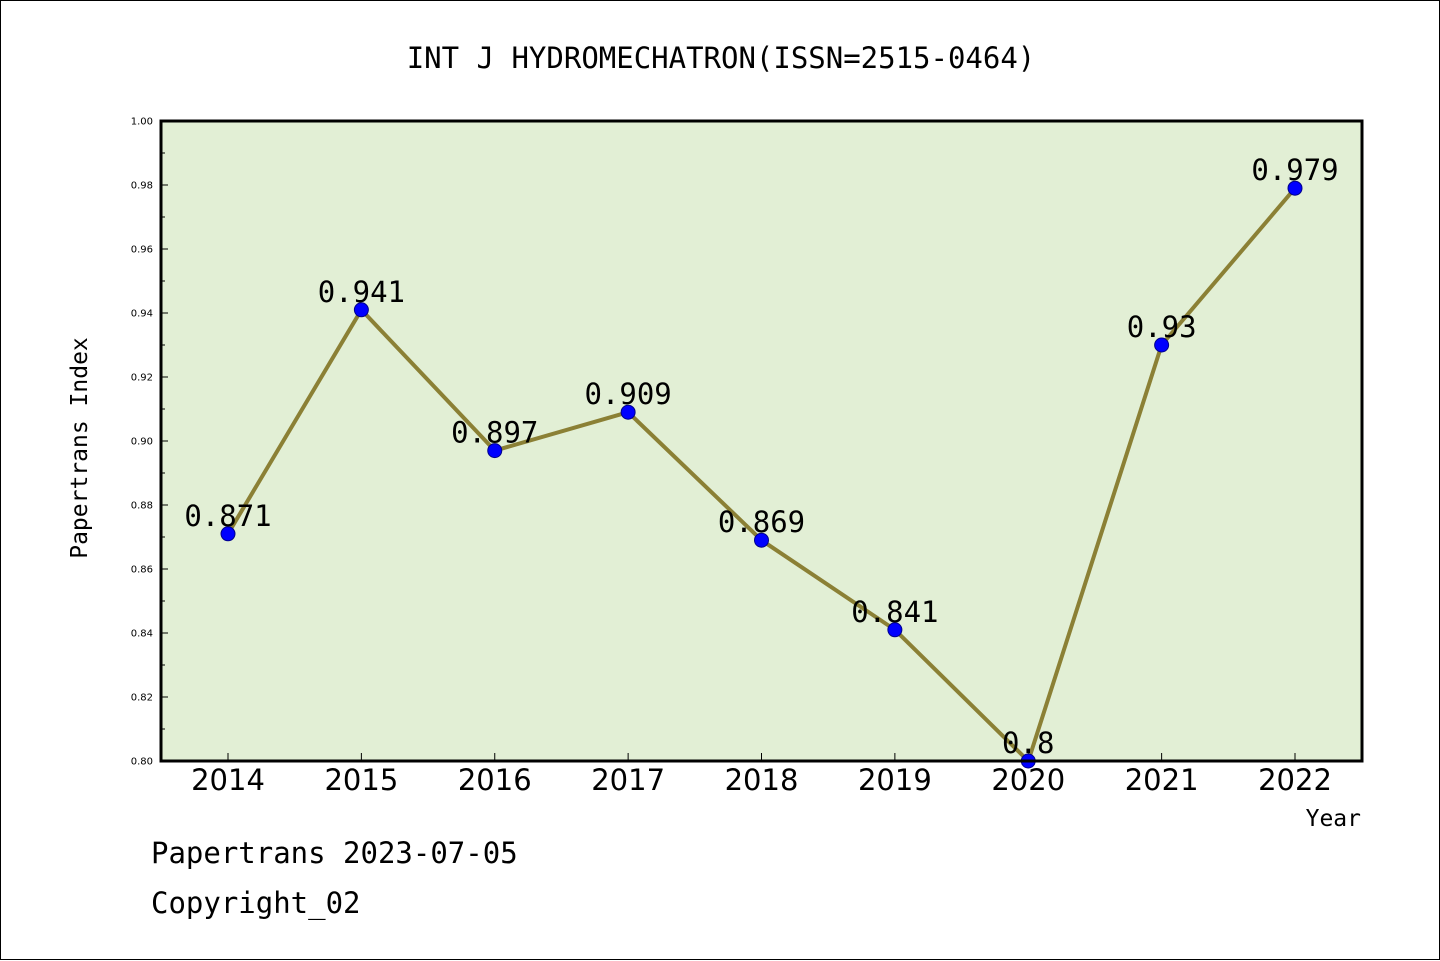 Image resolution: width=1440 pixels, height=961 pixels. Describe the element at coordinates (142, 698) in the screenshot. I see `y-tick-label: 0.82` at that location.